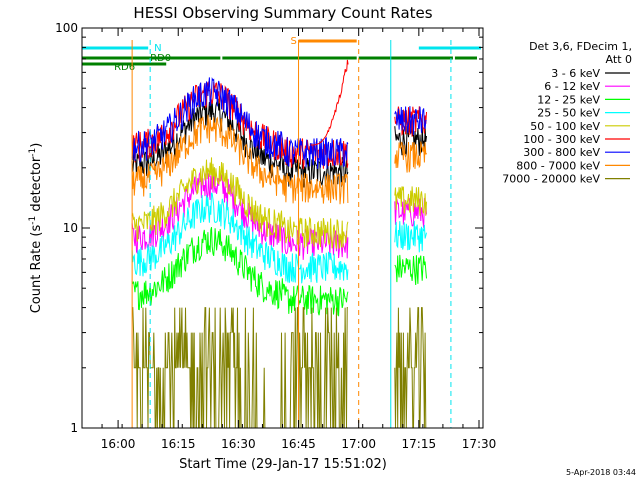 This screenshot has height=480, width=640. What do you see at coordinates (157, 48) in the screenshot?
I see `flag-label-0: N` at bounding box center [157, 48].